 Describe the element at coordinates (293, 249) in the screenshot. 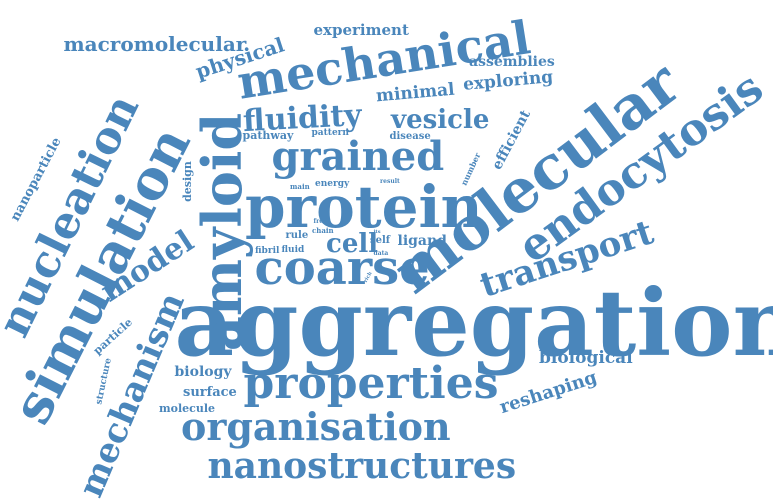

I see `word-fluid: fluid` at that location.